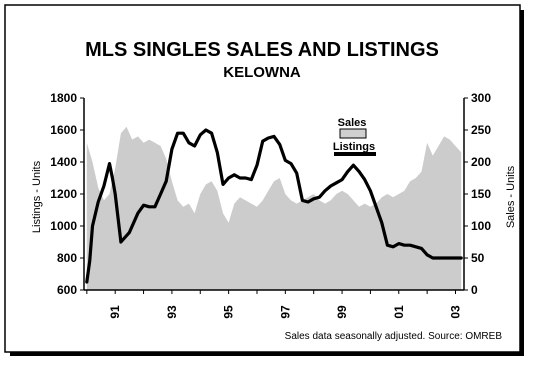 This screenshot has width=535, height=371. What do you see at coordinates (481, 162) in the screenshot?
I see `y-right-tick-label: 200` at bounding box center [481, 162].